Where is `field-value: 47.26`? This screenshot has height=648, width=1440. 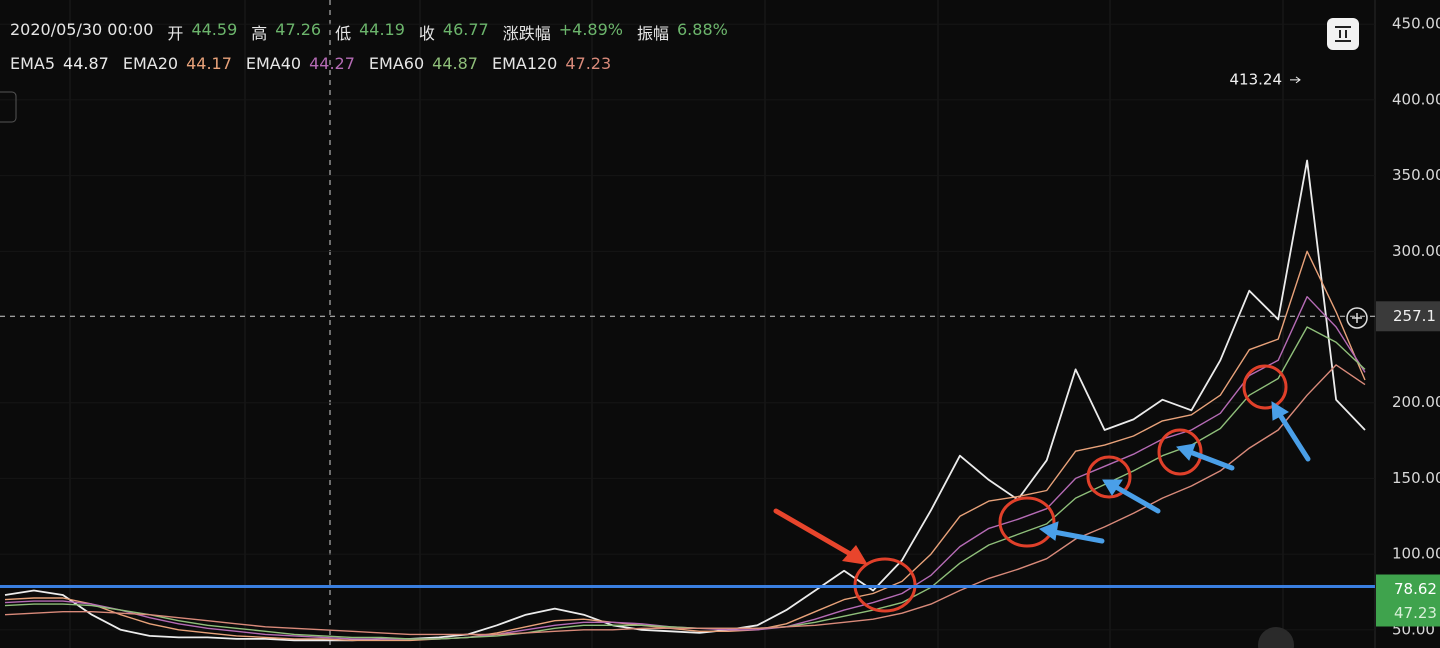
field-value: 47.26 is located at coordinates (298, 29).